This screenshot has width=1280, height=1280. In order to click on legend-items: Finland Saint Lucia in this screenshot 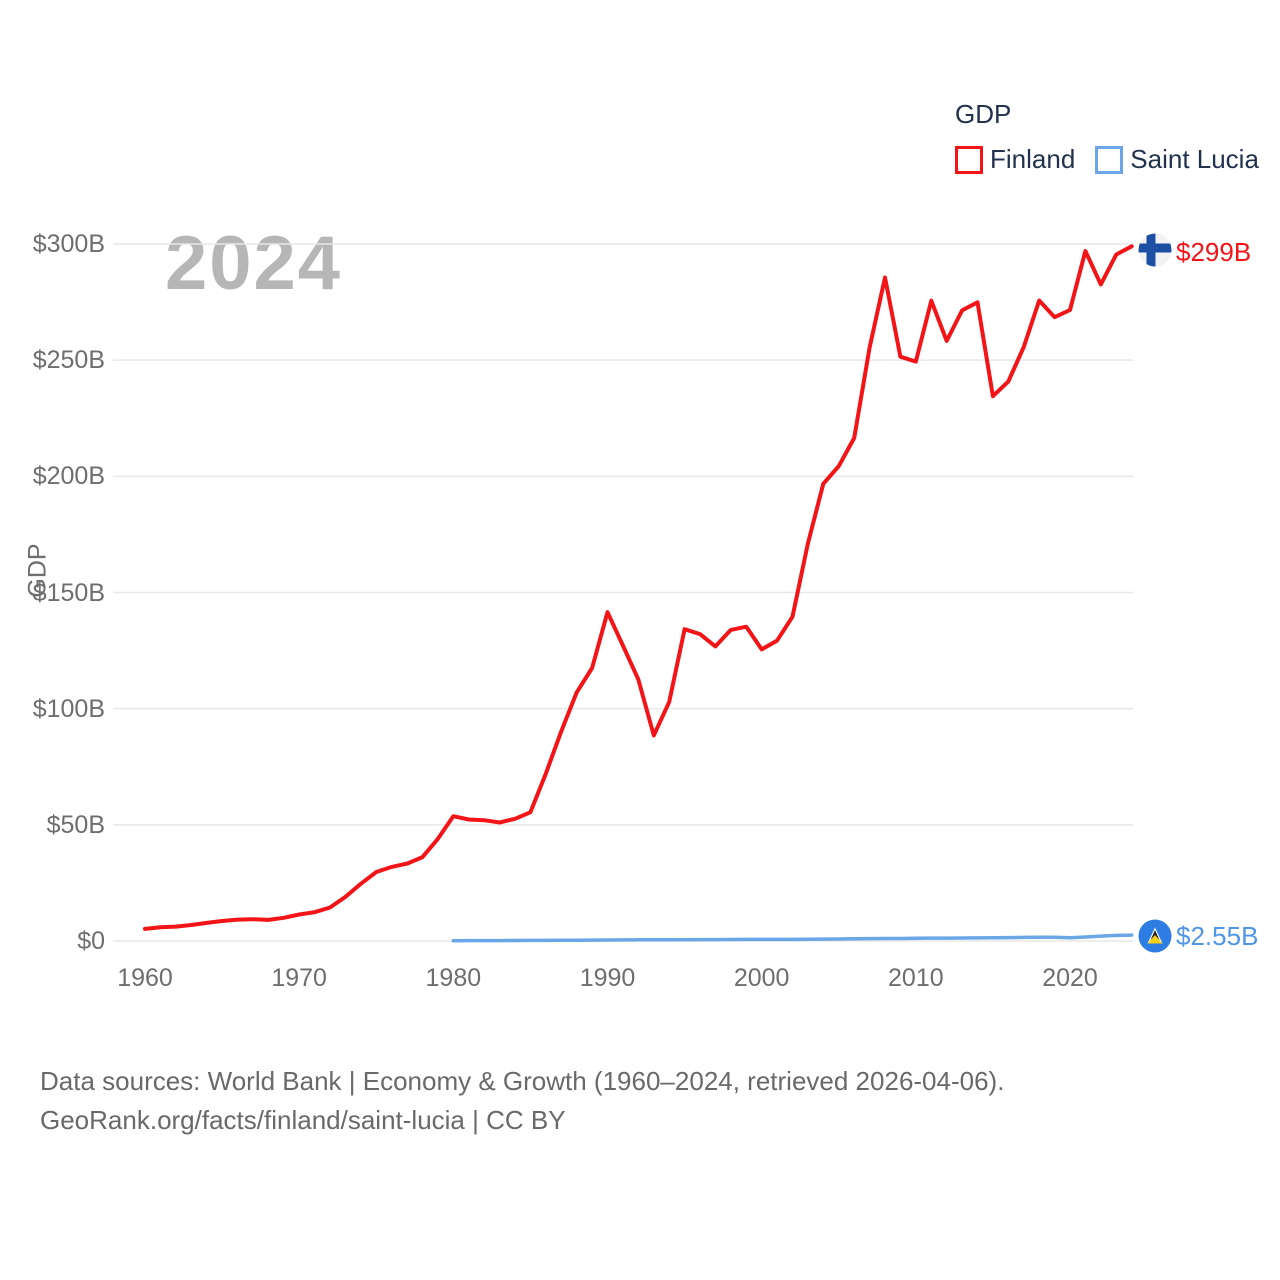, I will do `click(1107, 159)`.